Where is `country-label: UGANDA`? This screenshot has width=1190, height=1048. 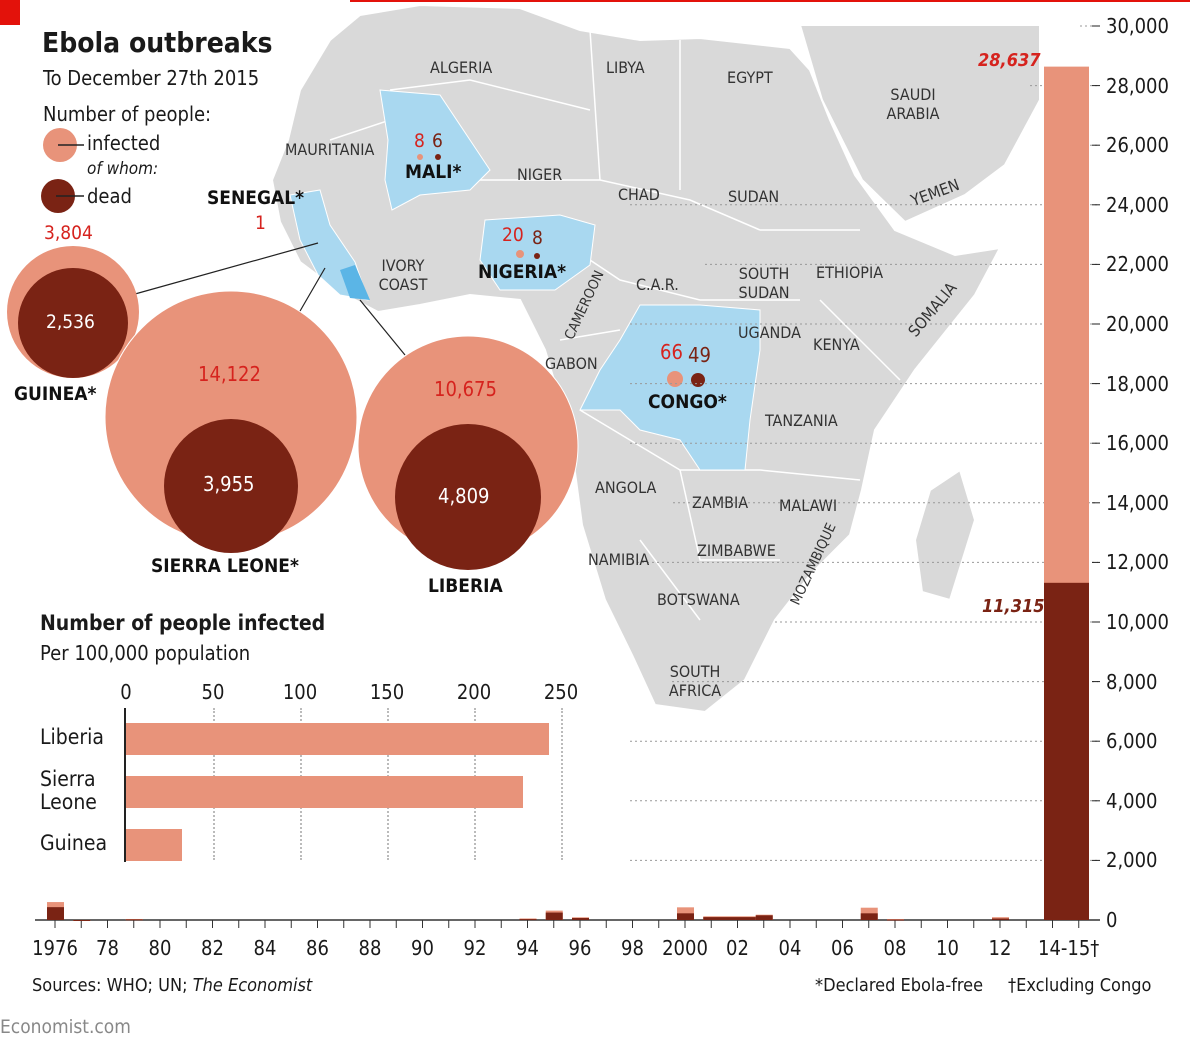 country-label: UGANDA is located at coordinates (769, 332).